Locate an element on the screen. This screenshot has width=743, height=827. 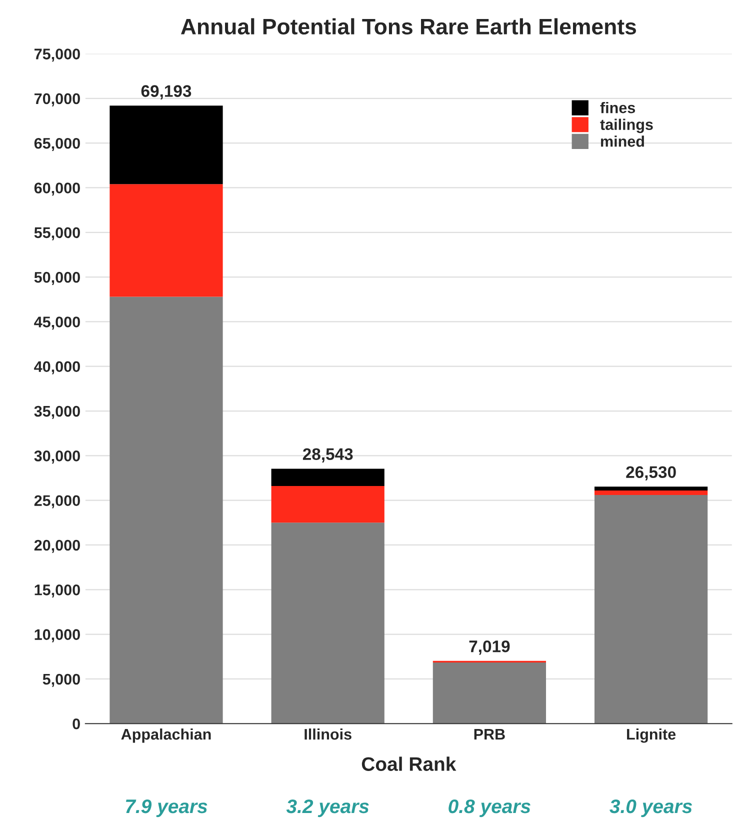
legend-label: tailings is located at coordinates (626, 126).